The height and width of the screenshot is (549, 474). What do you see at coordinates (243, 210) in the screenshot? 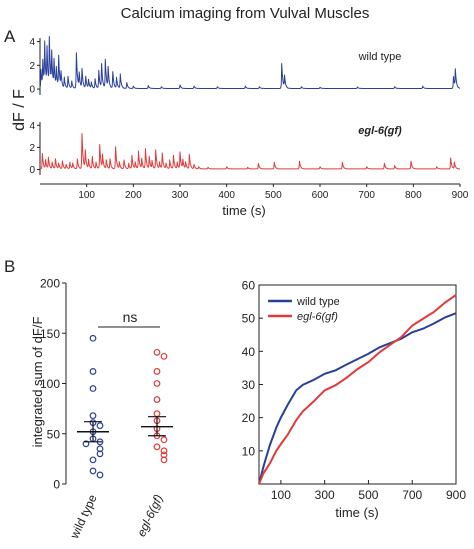
I see `traces-xlabel: time (s)` at bounding box center [243, 210].